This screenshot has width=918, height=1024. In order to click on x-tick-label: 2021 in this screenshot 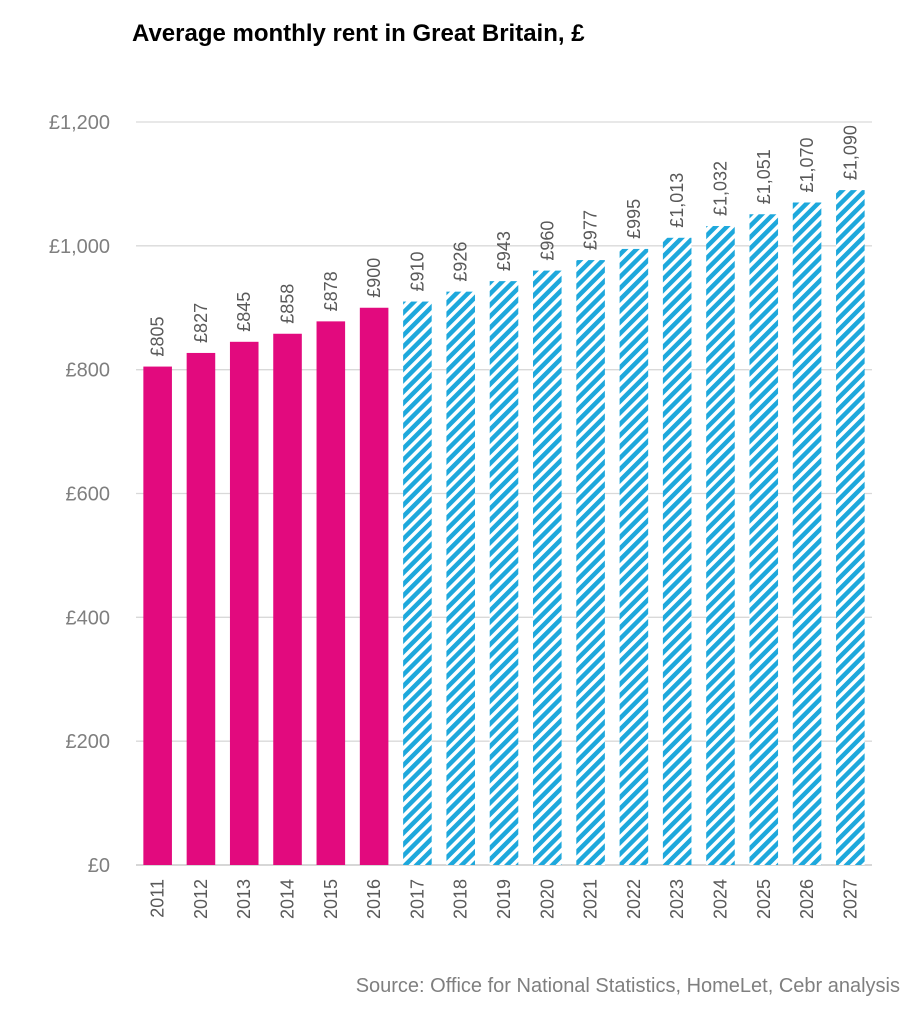, I will do `click(591, 899)`.